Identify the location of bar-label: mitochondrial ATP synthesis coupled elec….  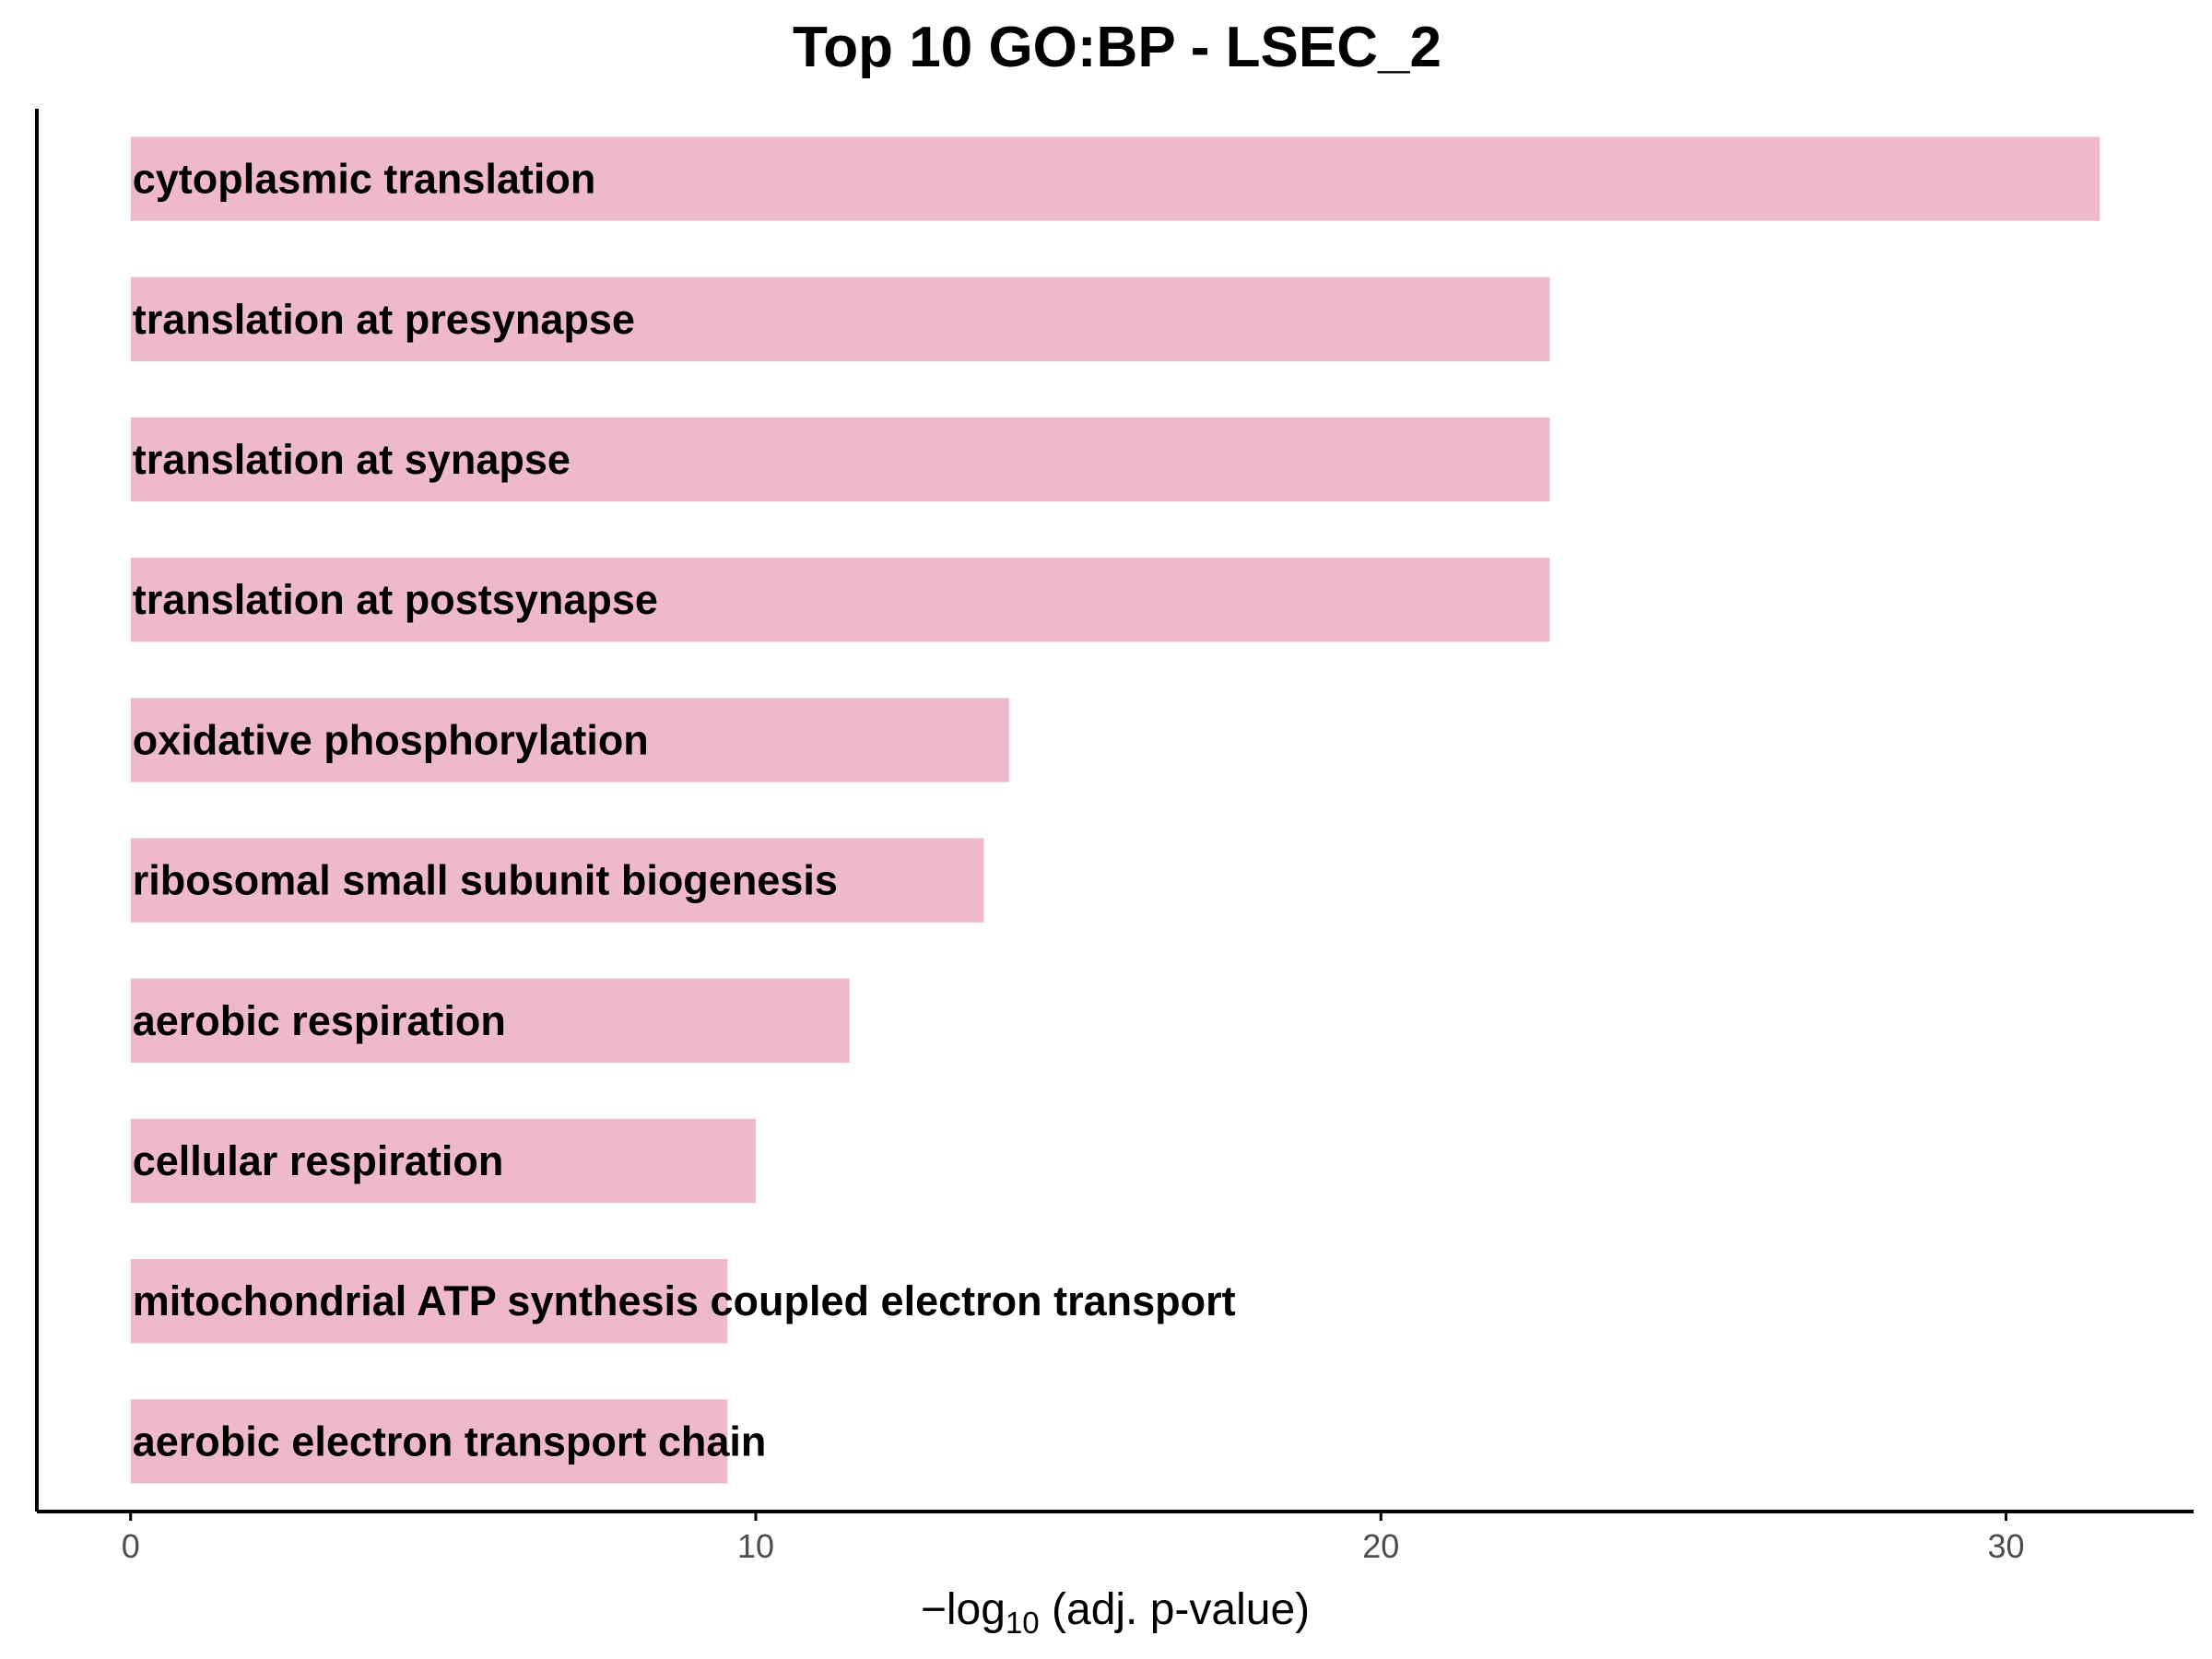
(684, 1300).